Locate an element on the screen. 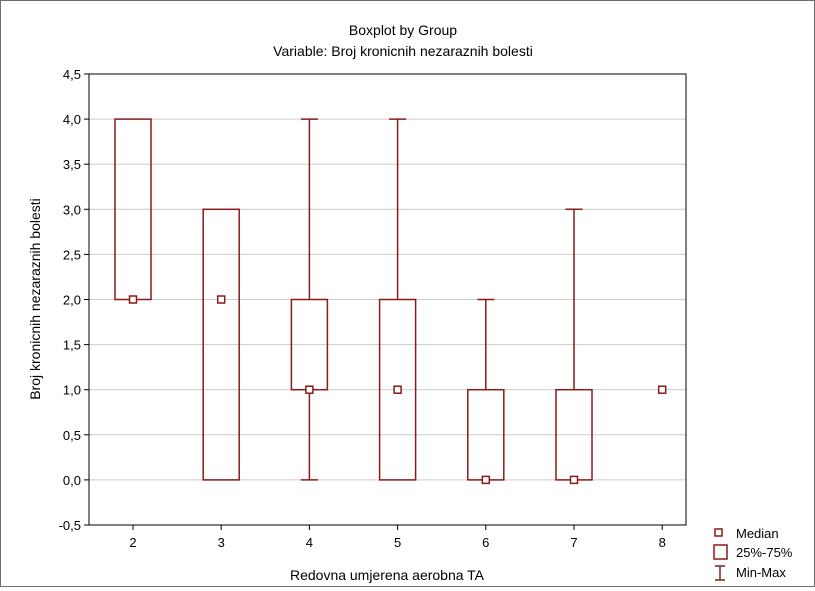 The image size is (815, 591). x-tick-label: 2 is located at coordinates (132, 542).